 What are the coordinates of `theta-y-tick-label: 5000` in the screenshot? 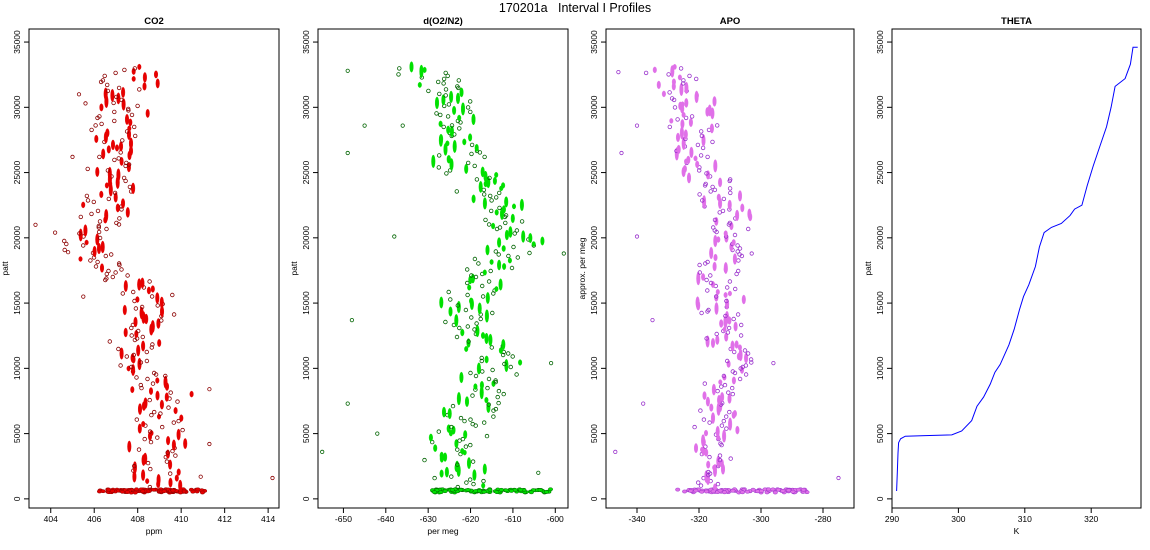 It's located at (880, 433).